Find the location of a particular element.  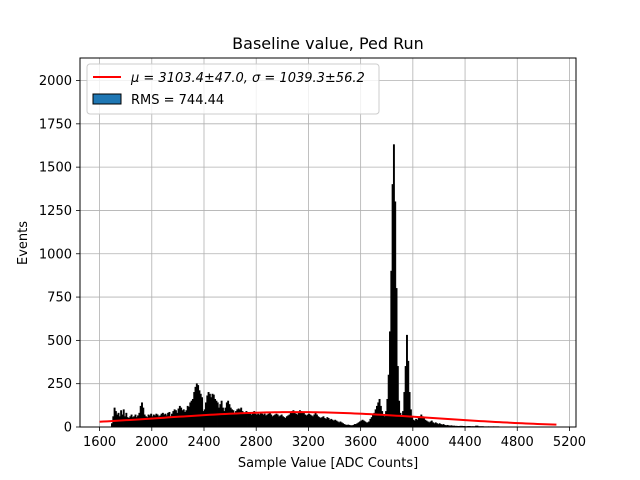

legend-hist-swatch is located at coordinates (107, 99).